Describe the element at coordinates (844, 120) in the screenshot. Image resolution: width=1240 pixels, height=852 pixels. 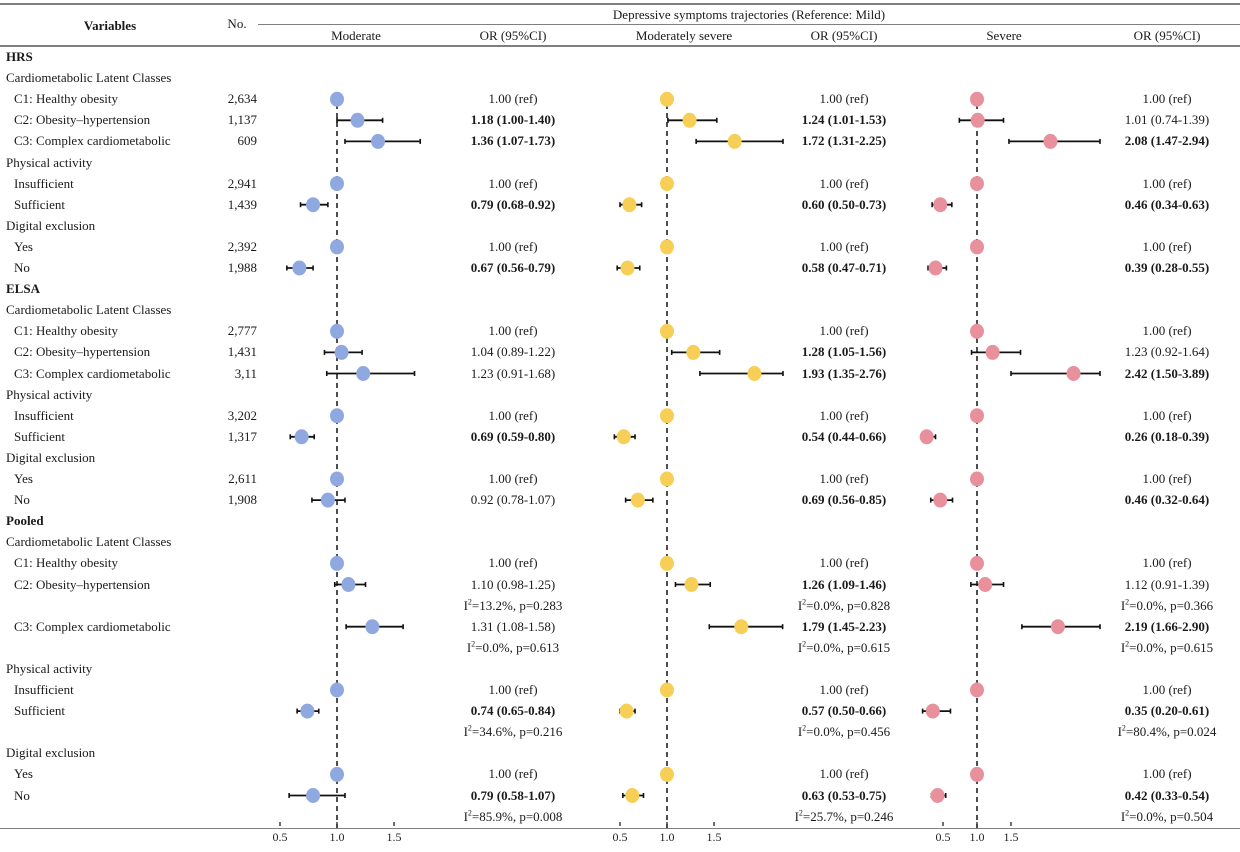
I see `or-text: 1.24 (1.01-1.53)` at that location.